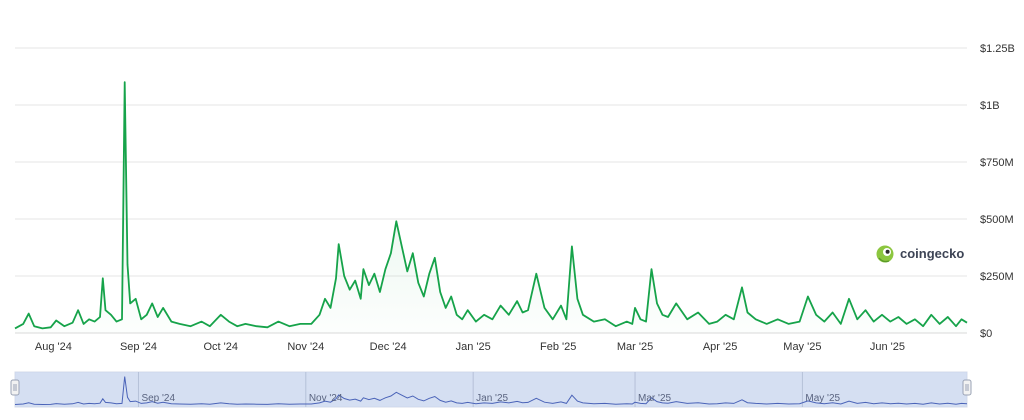 This screenshot has height=420, width=1024. I want to click on watermark-text: coingecko, so click(932, 253).